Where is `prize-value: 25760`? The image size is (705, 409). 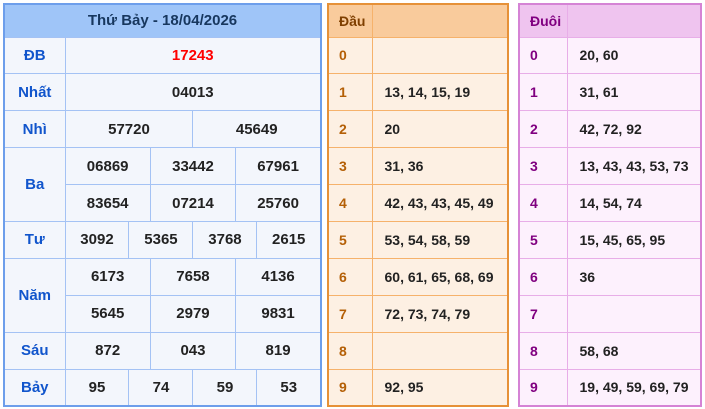
prize-value: 25760 is located at coordinates (278, 203).